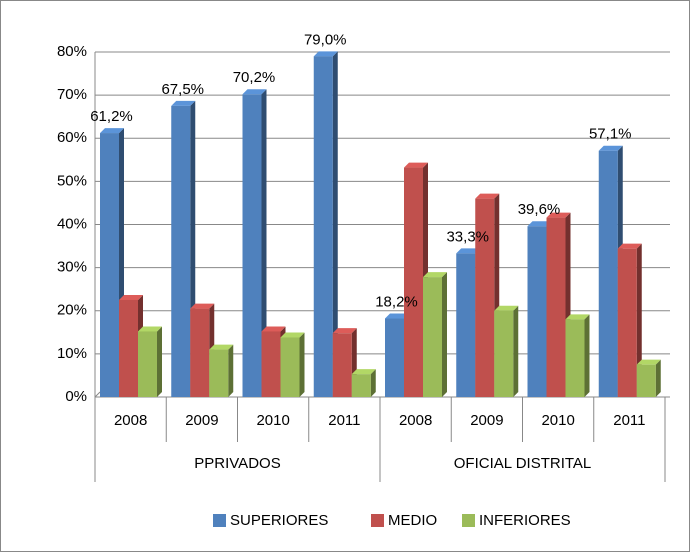 The width and height of the screenshot is (691, 553). Describe the element at coordinates (325, 39) in the screenshot. I see `data-label: 79,0%` at that location.